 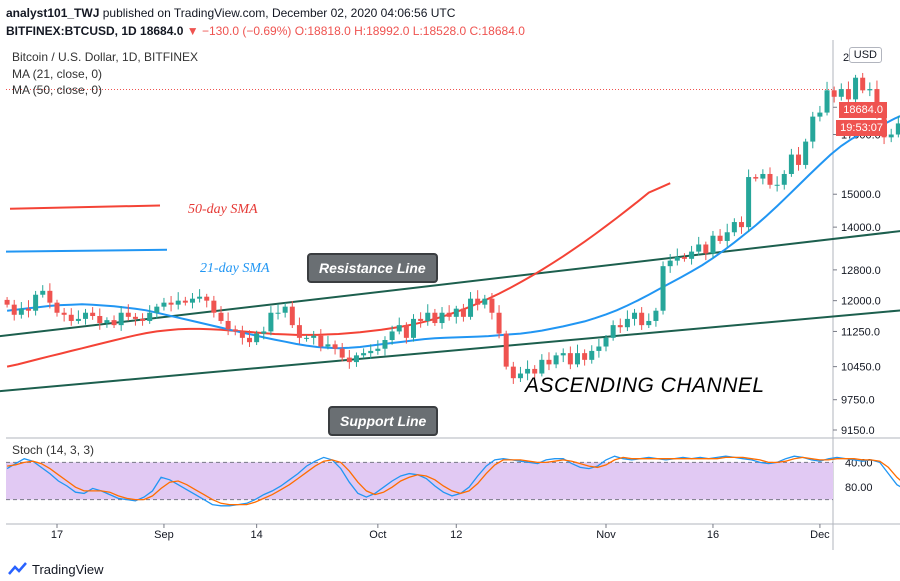 What do you see at coordinates (53, 13) in the screenshot?
I see `author-name: analyst101_TWJ` at bounding box center [53, 13].